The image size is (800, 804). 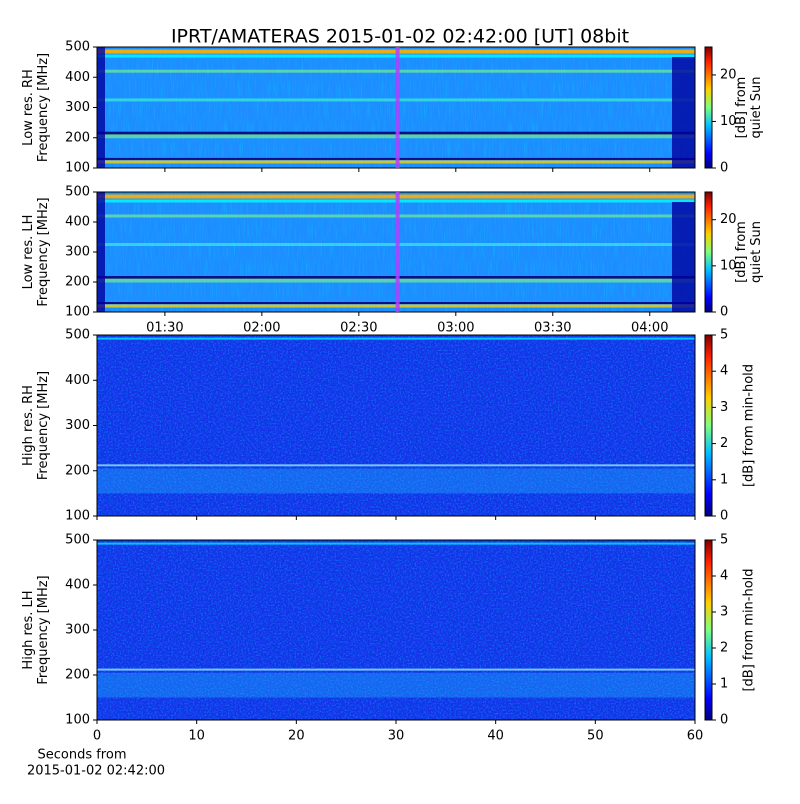 What do you see at coordinates (296, 736) in the screenshot?
I see `x-tick-label: 20` at bounding box center [296, 736].